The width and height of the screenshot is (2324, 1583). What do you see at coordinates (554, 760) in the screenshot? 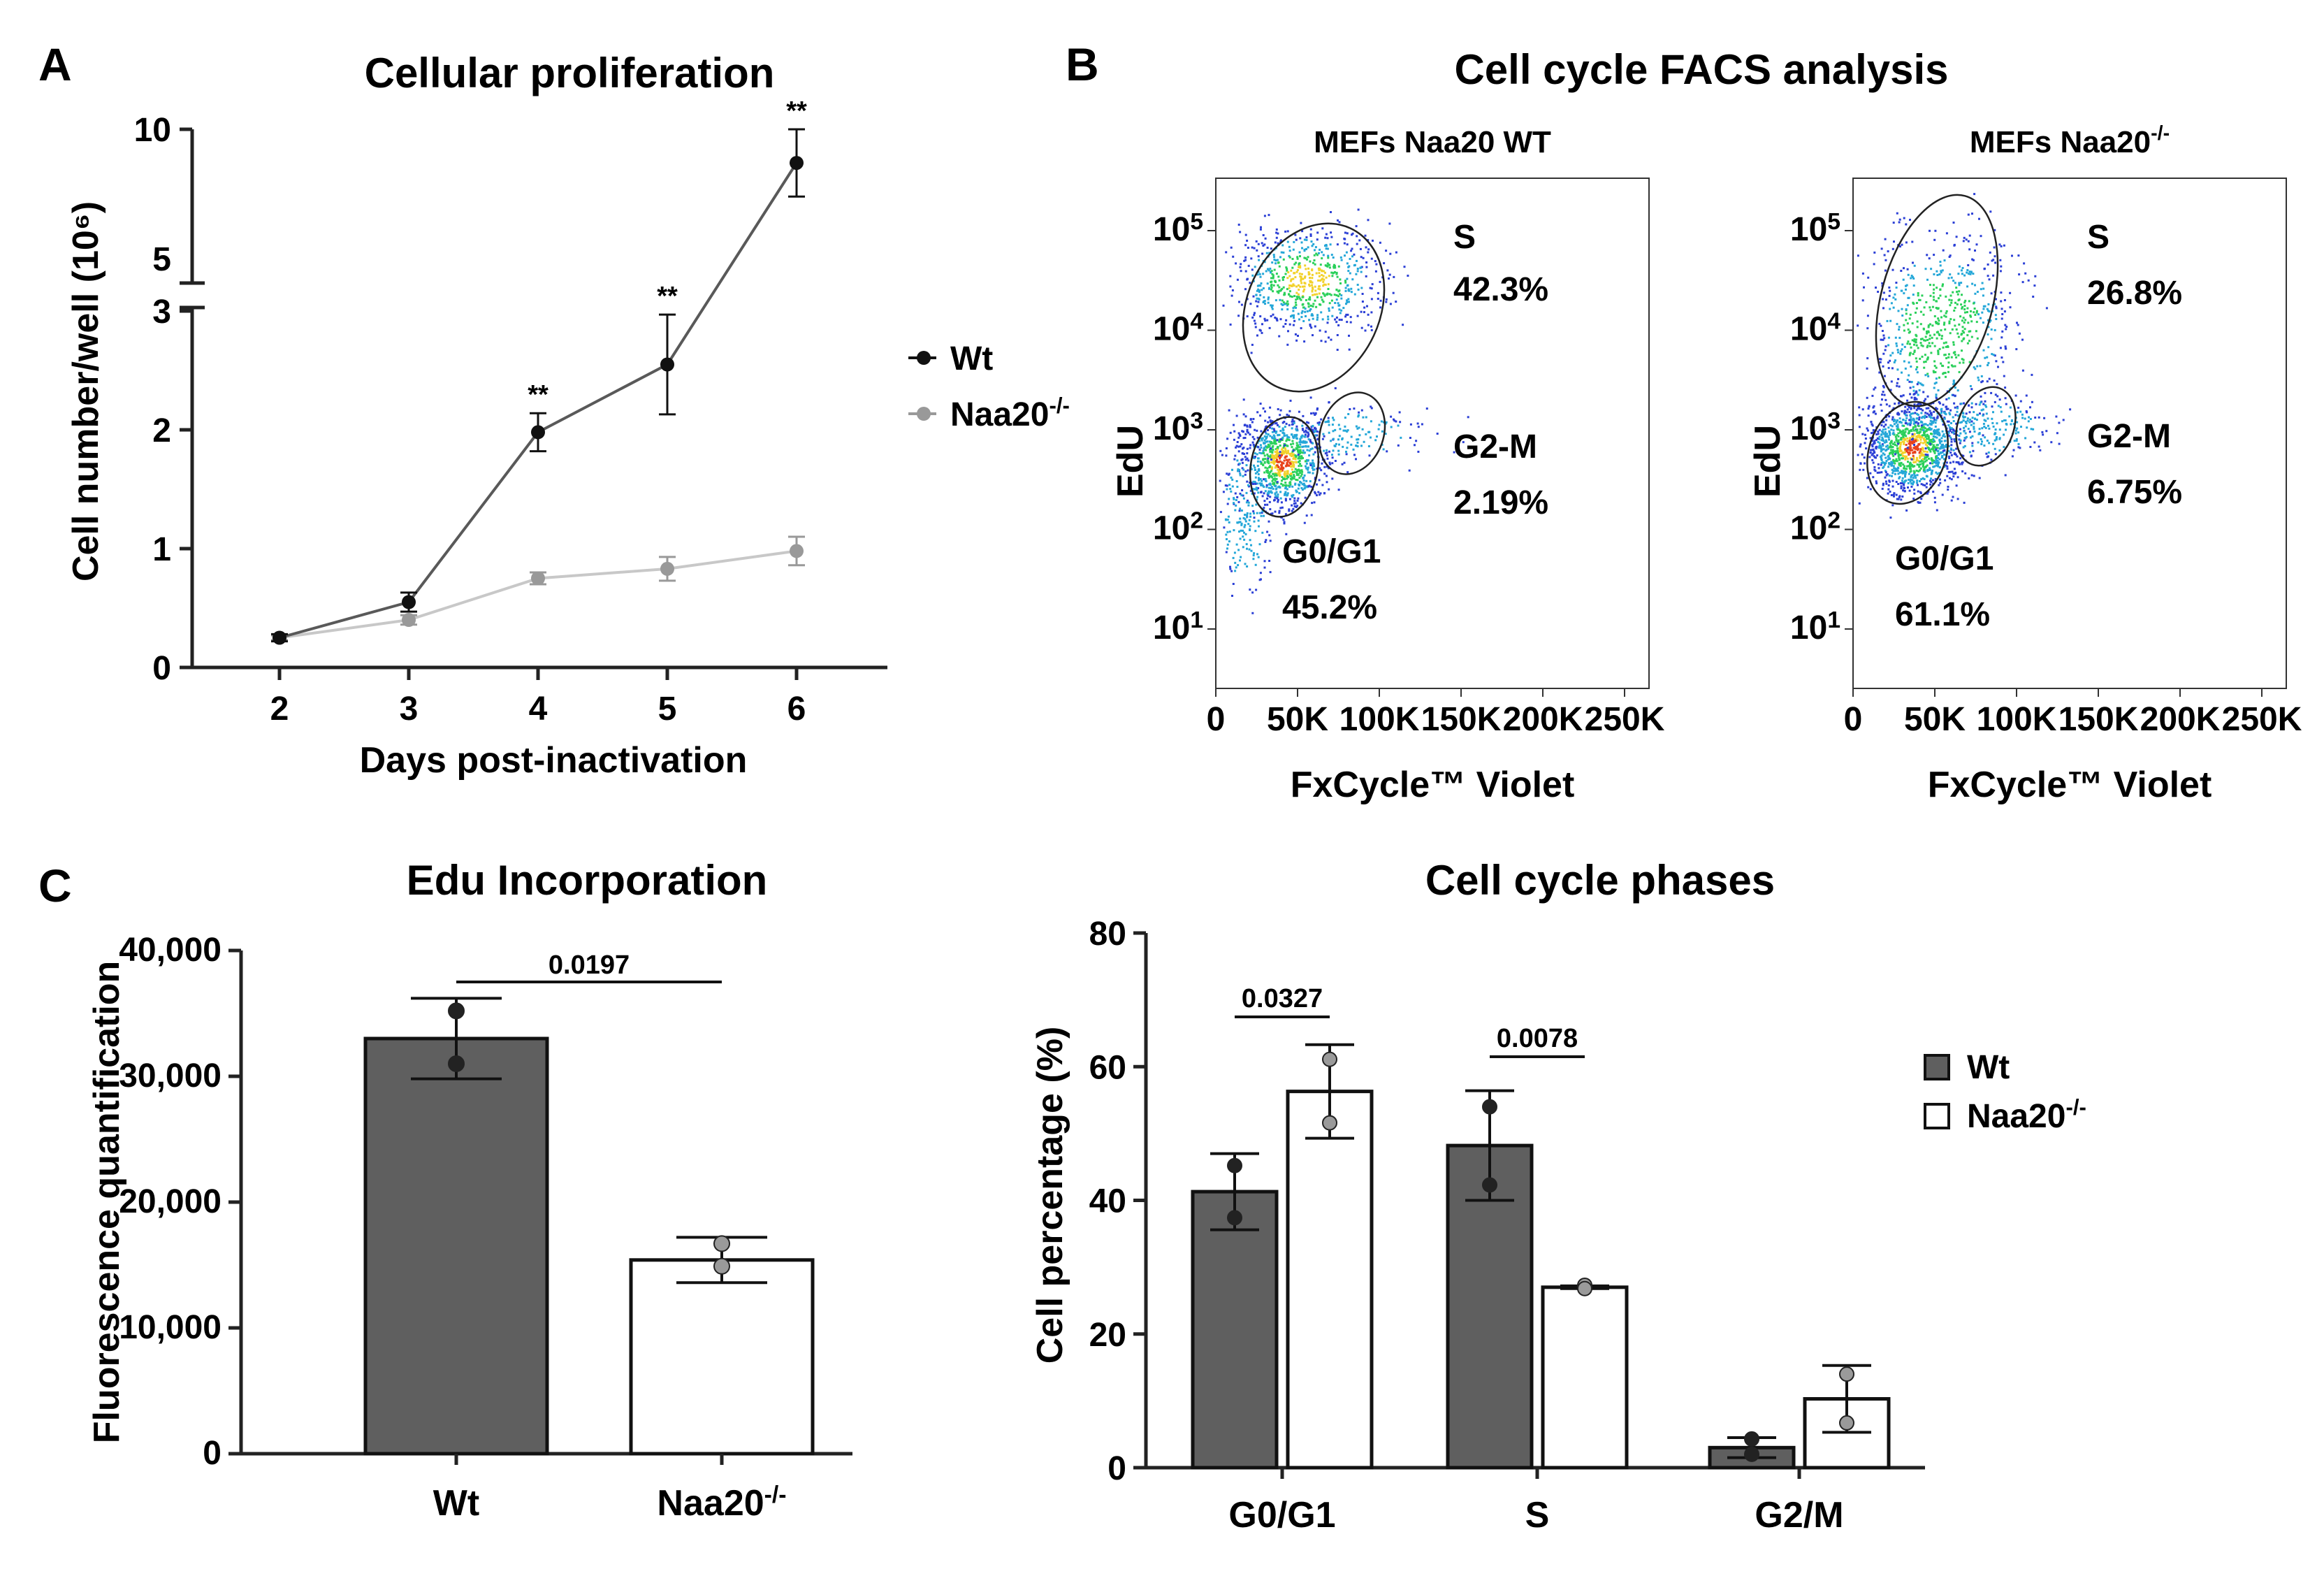
I see `proliferation-x-label: Days post-inactivation` at bounding box center [554, 760].